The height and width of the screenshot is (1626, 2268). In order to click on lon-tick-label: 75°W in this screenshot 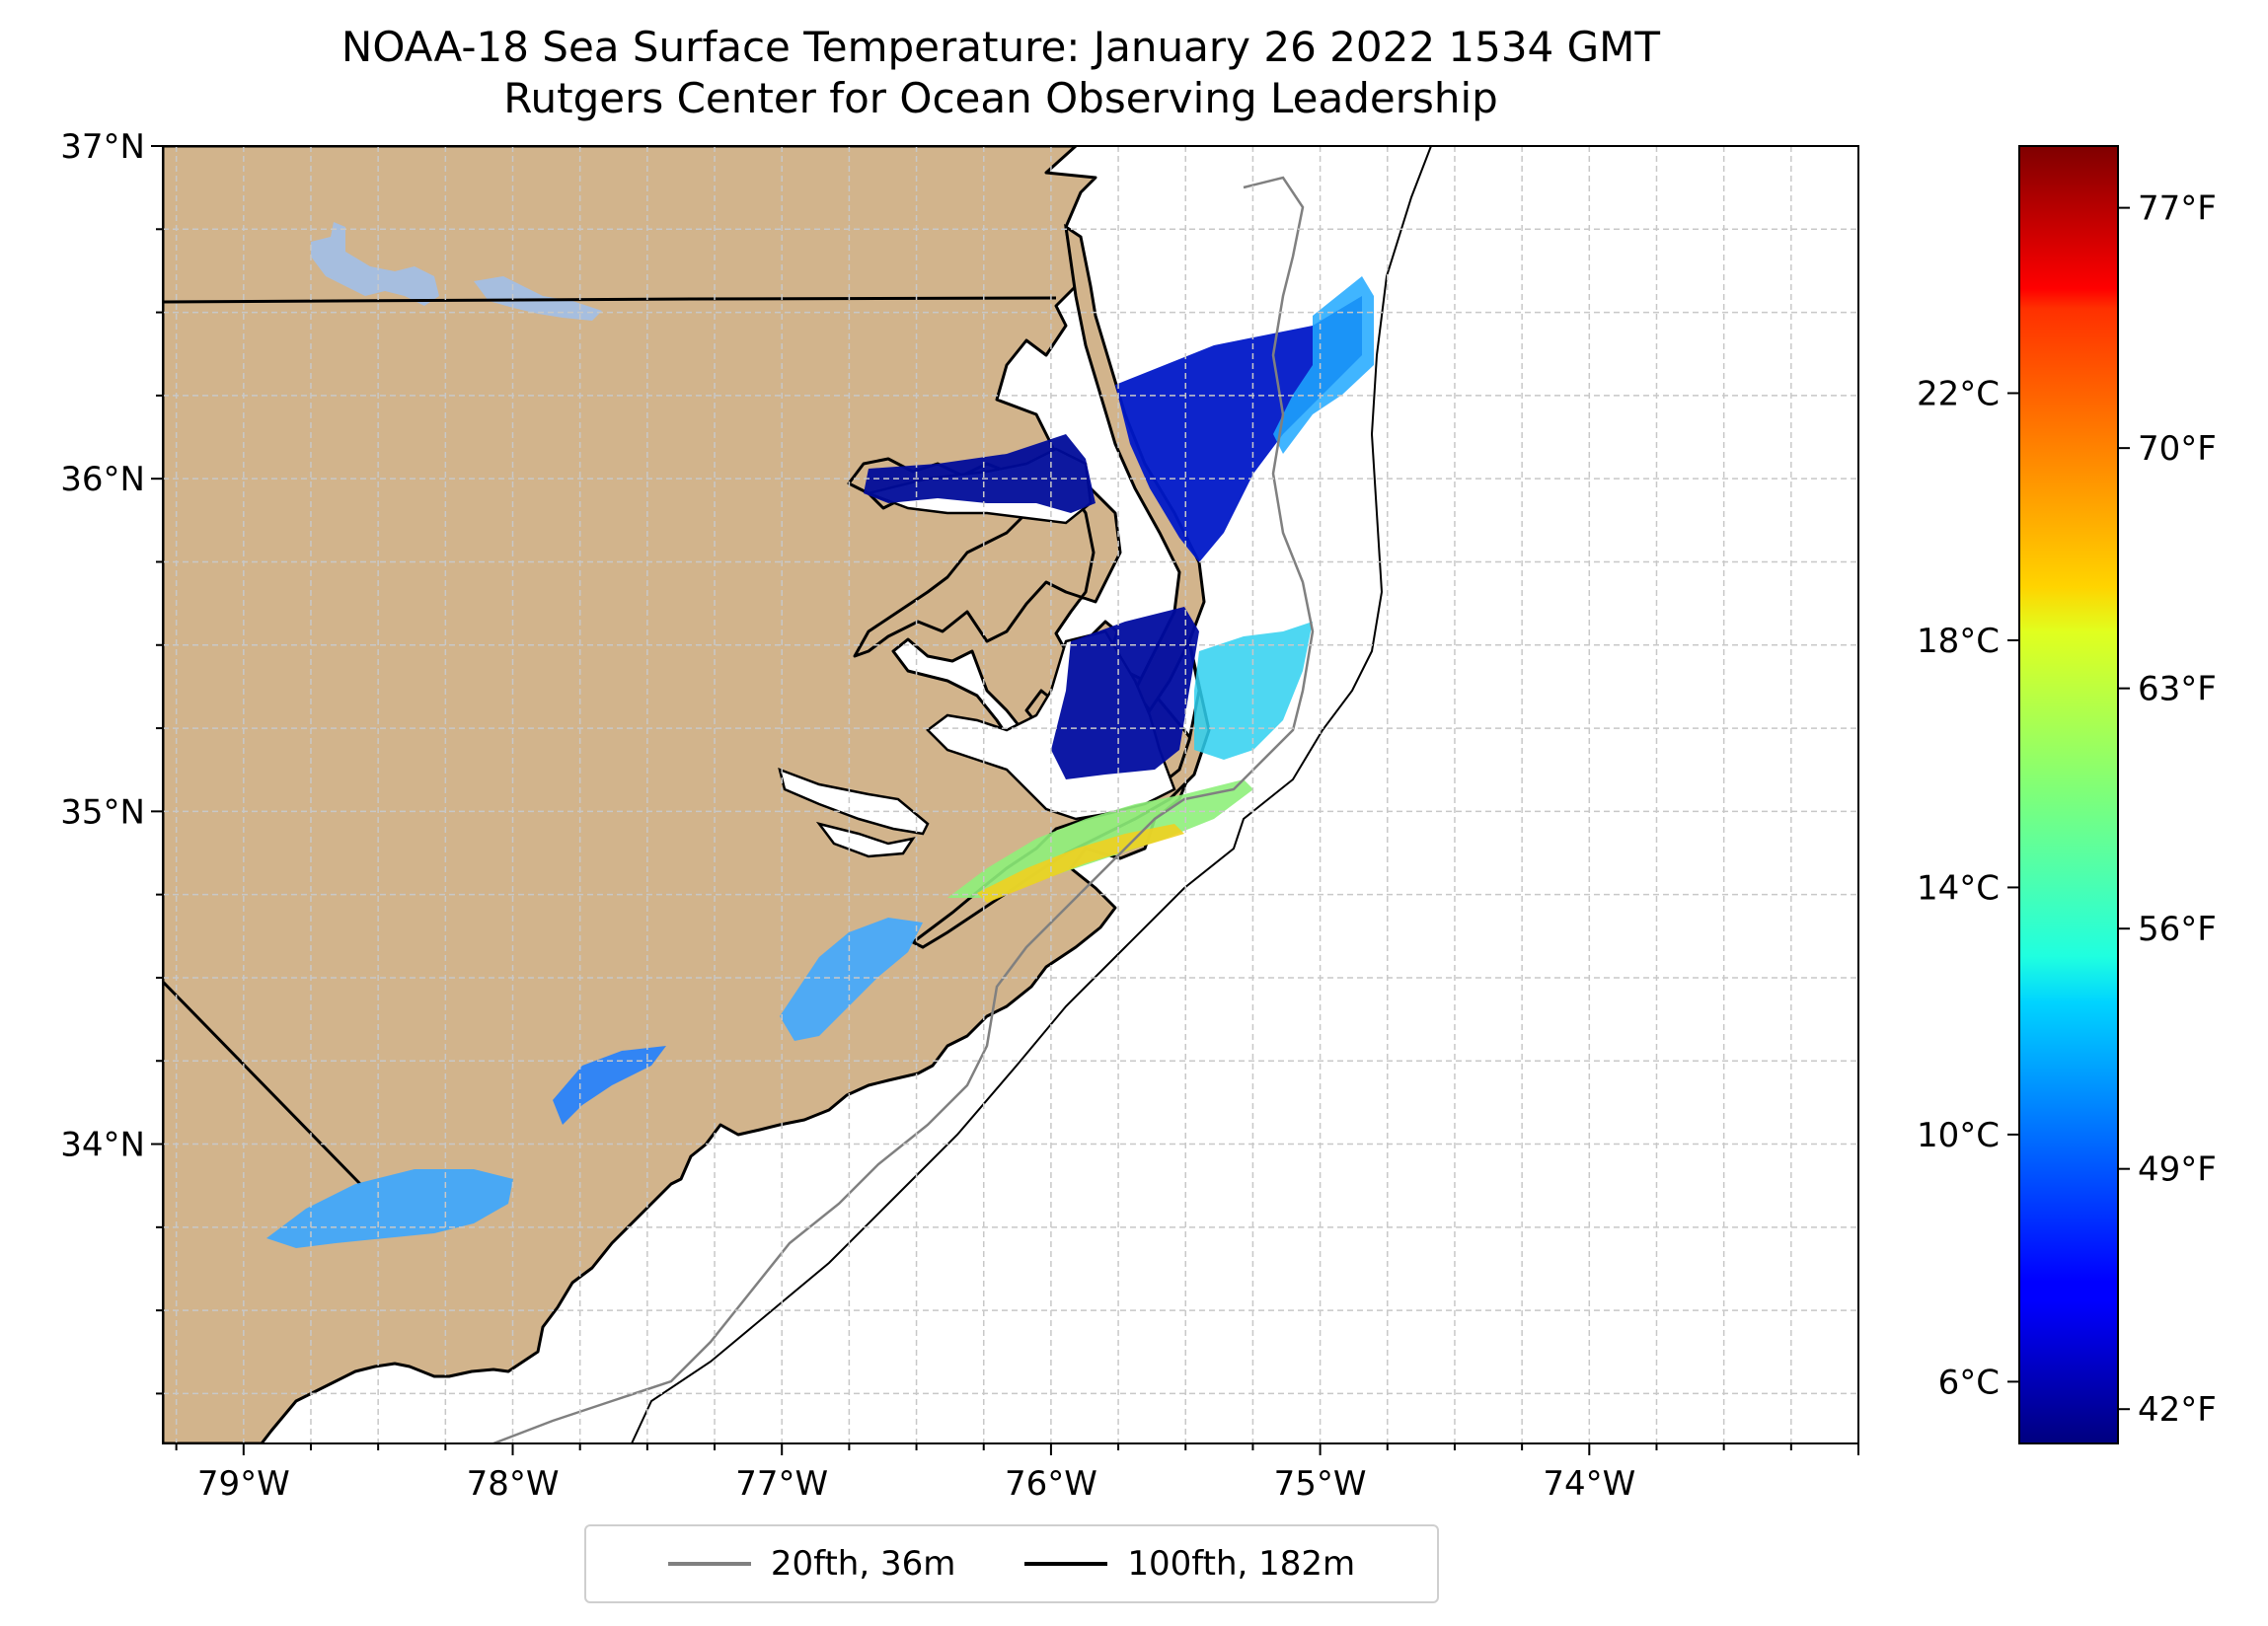, I will do `click(1320, 1484)`.